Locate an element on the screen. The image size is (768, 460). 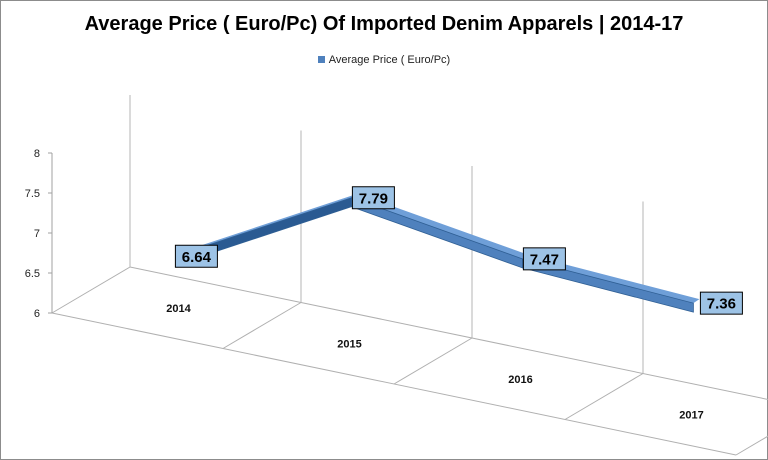
series-ribbon-segment is located at coordinates (608, 285).